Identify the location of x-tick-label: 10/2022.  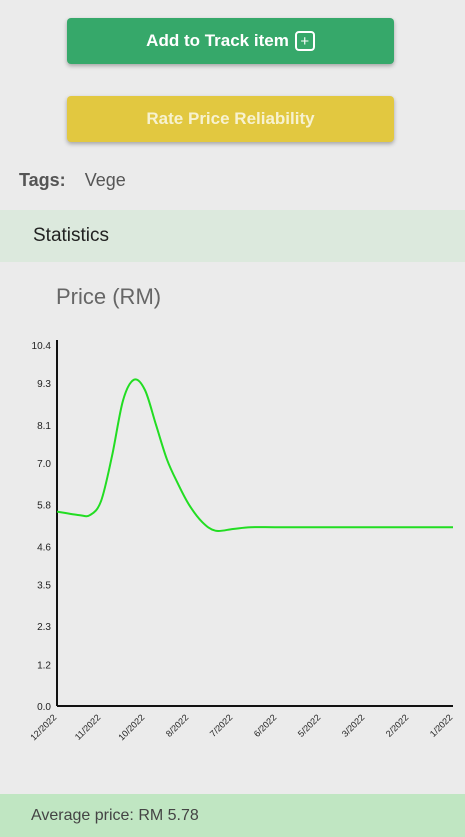
(131, 727).